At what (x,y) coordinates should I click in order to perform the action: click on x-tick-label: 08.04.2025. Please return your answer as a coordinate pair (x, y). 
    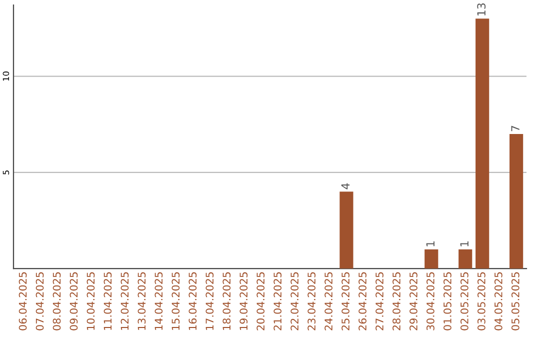
    Looking at the image, I should click on (56, 301).